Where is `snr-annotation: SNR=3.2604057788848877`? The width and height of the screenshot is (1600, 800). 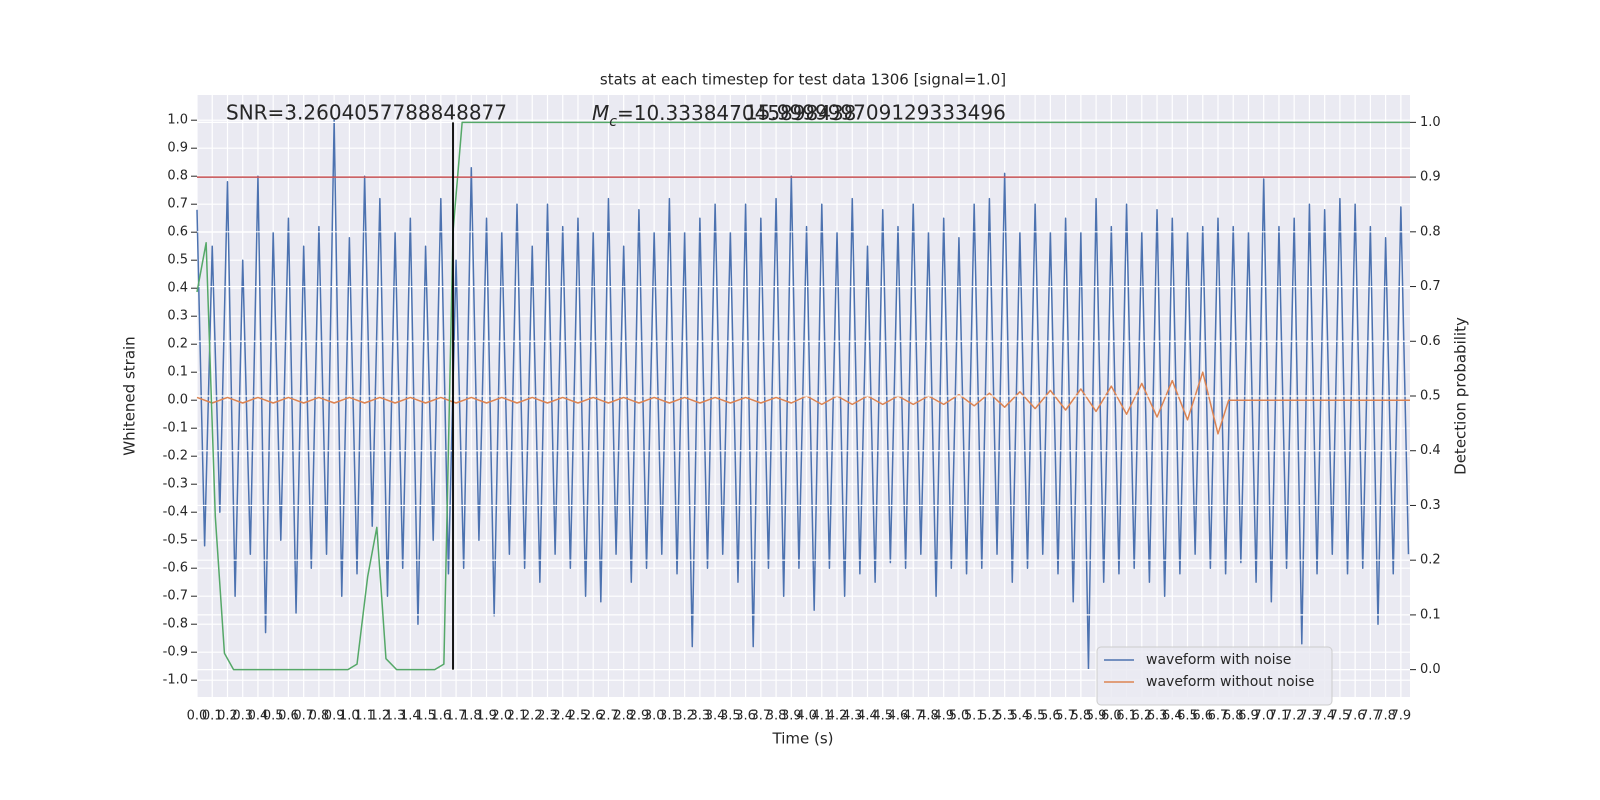 snr-annotation: SNR=3.2604057788848877 is located at coordinates (366, 113).